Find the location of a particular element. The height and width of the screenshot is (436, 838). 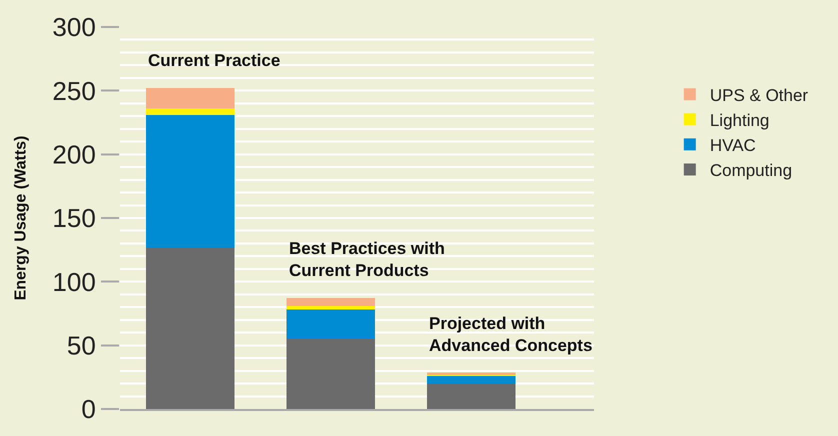

y-tick-label: 150 is located at coordinates (74, 218).